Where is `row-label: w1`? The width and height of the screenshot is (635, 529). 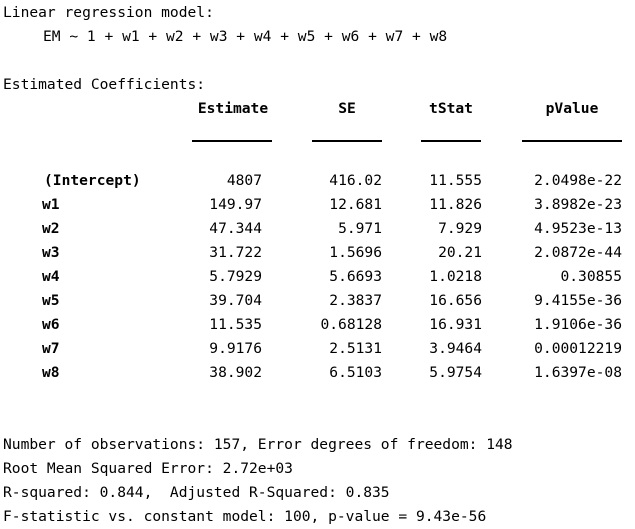 row-label: w1 is located at coordinates (51, 204).